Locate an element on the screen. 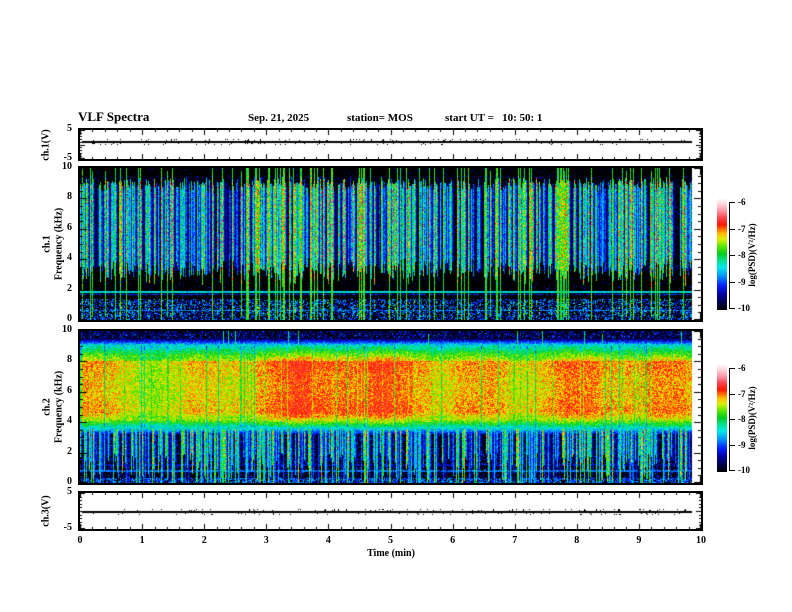 The image size is (792, 612). station-label: station= MOS is located at coordinates (380, 118).